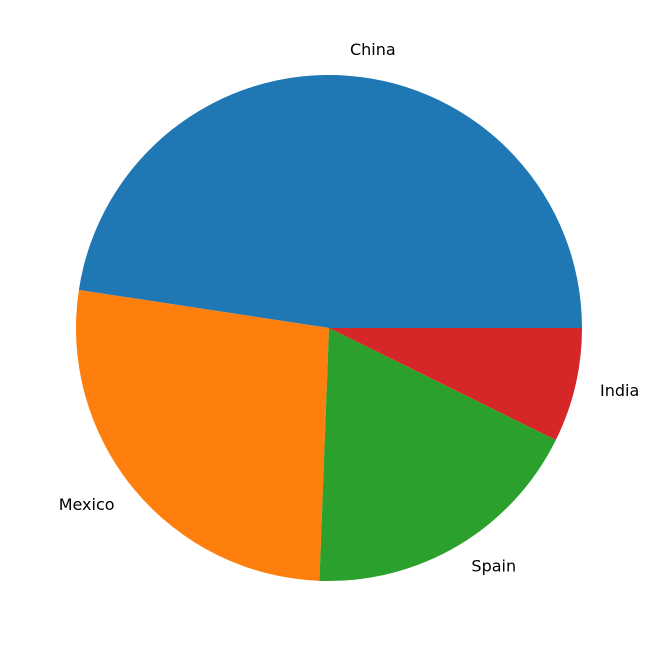  I want to click on slice-label-india: India, so click(619, 390).